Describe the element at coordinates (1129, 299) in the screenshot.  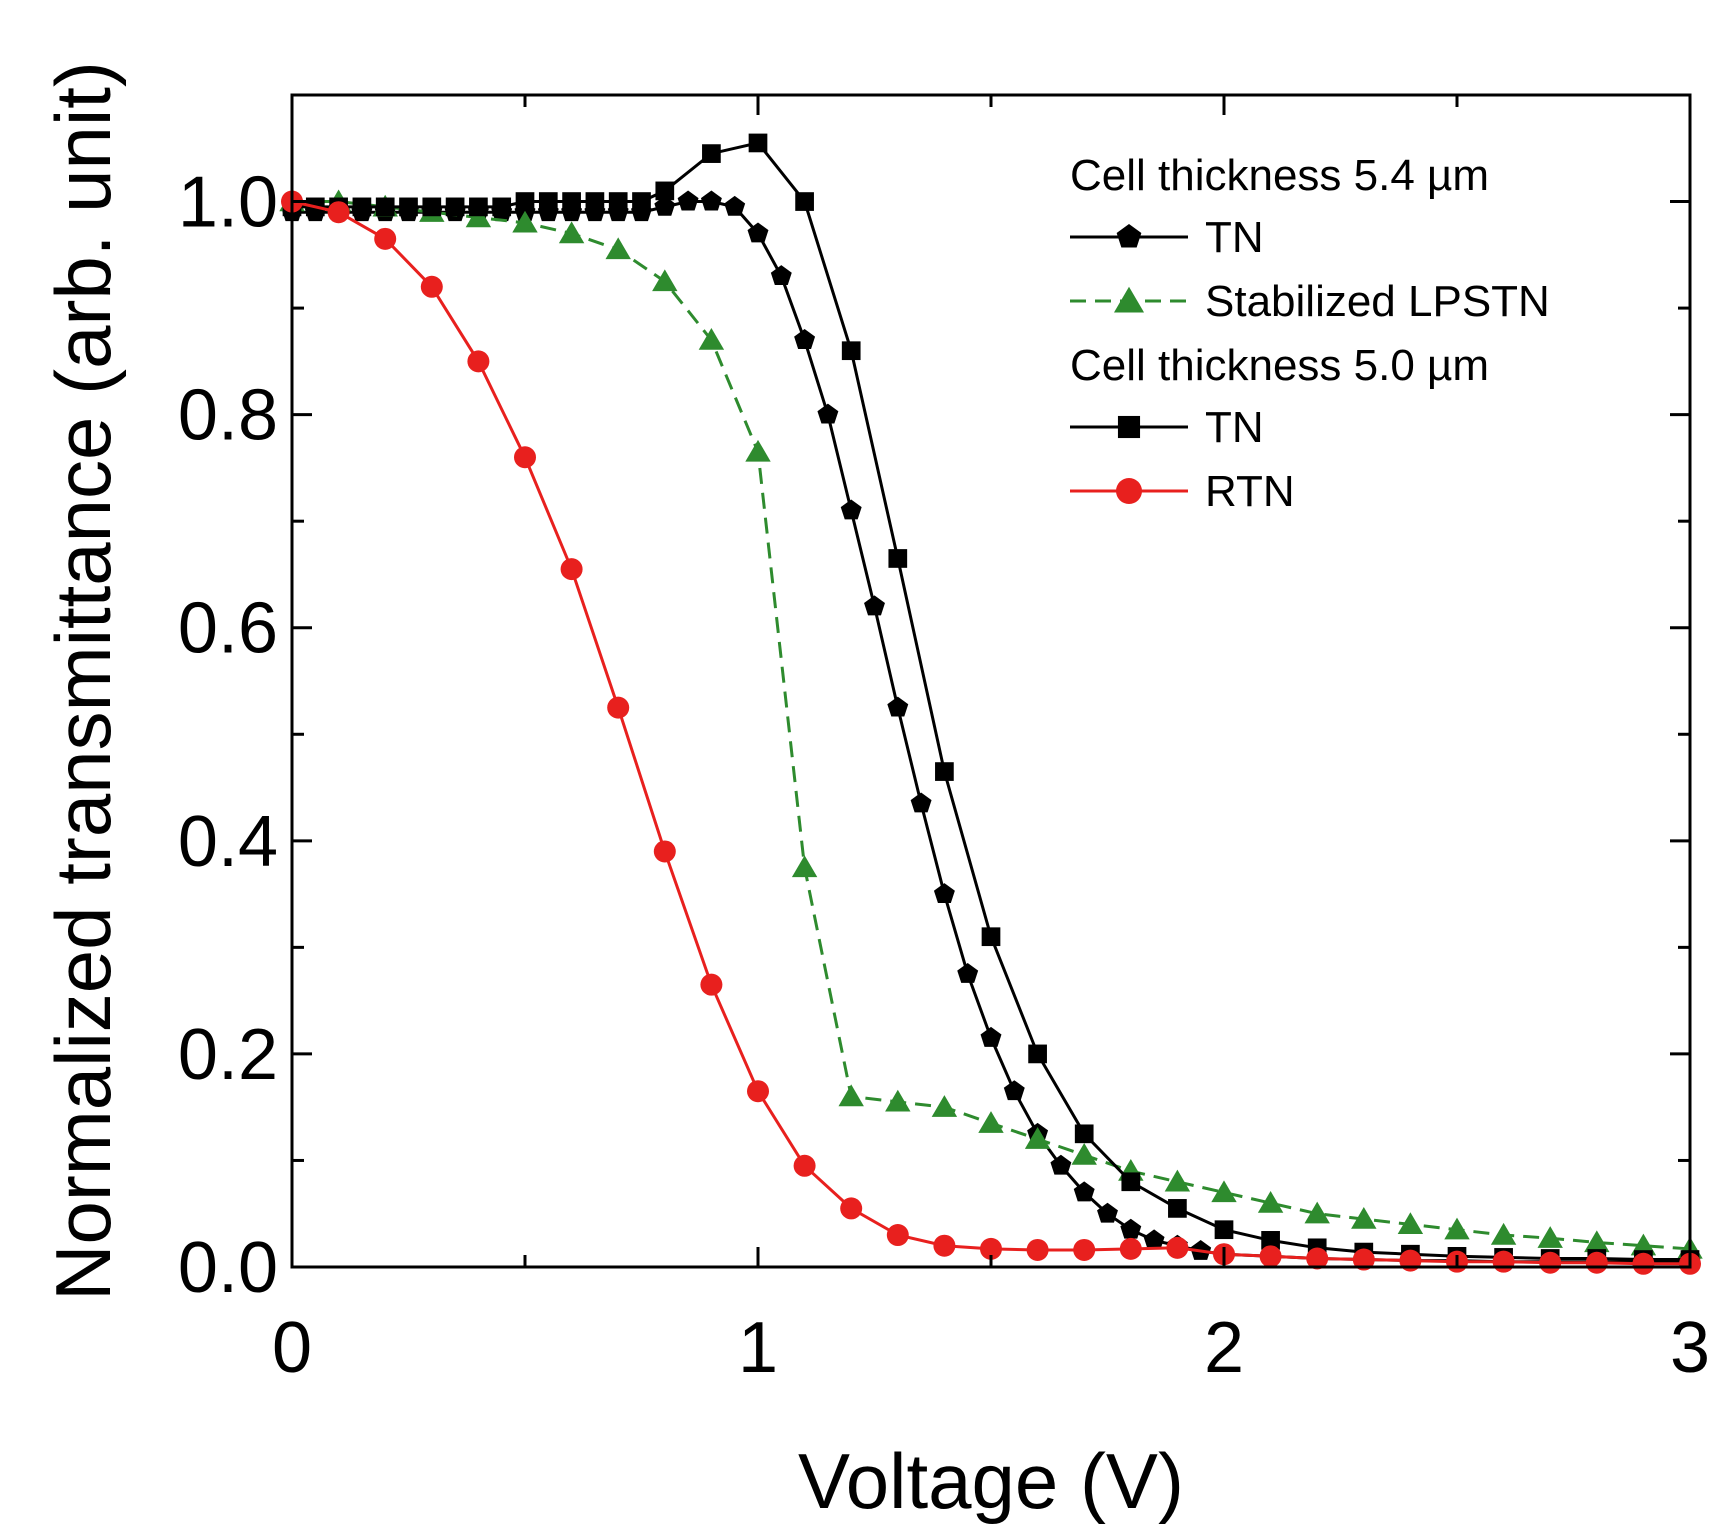
I see `legend-marker-stabilized-lpstn` at that location.